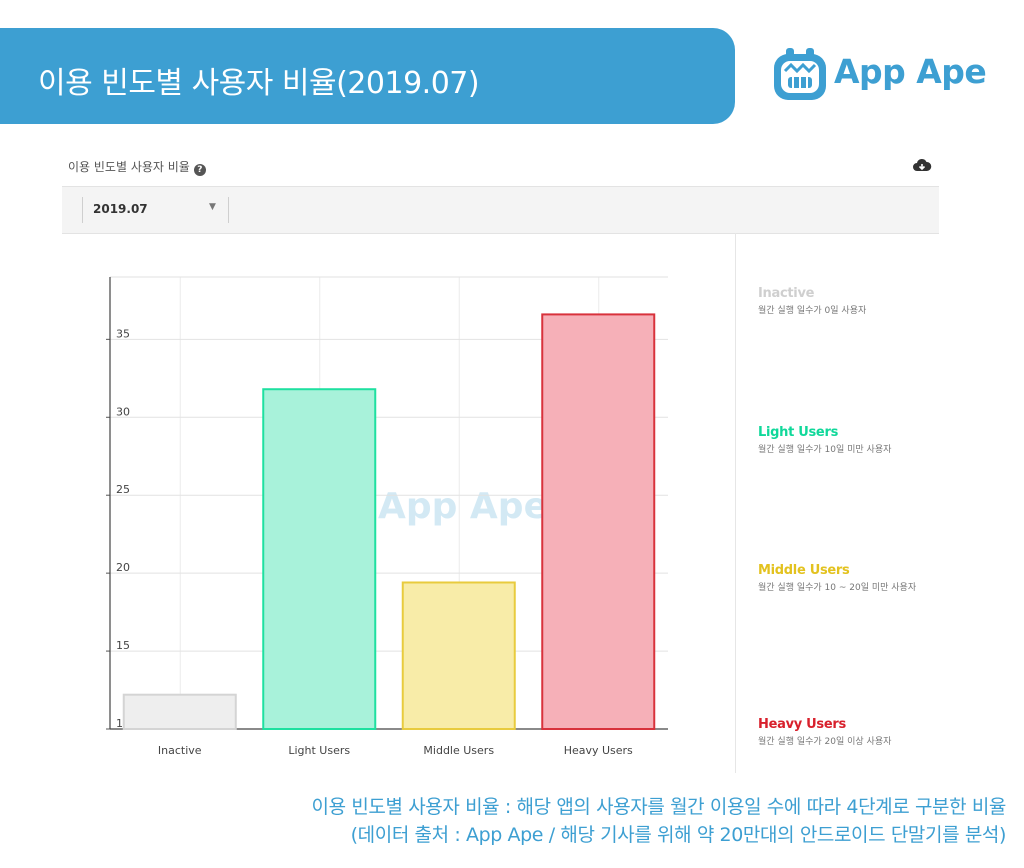 This screenshot has width=1024, height=868. Describe the element at coordinates (155, 210) in the screenshot. I see `month-select: 2019.07 ▼` at that location.